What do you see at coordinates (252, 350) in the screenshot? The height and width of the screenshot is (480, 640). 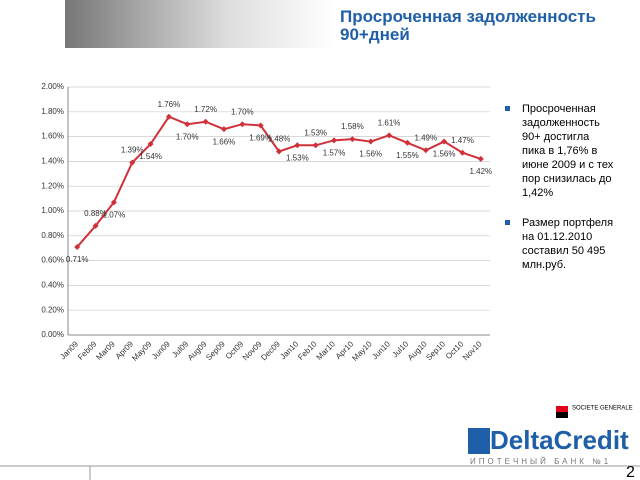 I see `x-tick-label: Nov09` at bounding box center [252, 350].